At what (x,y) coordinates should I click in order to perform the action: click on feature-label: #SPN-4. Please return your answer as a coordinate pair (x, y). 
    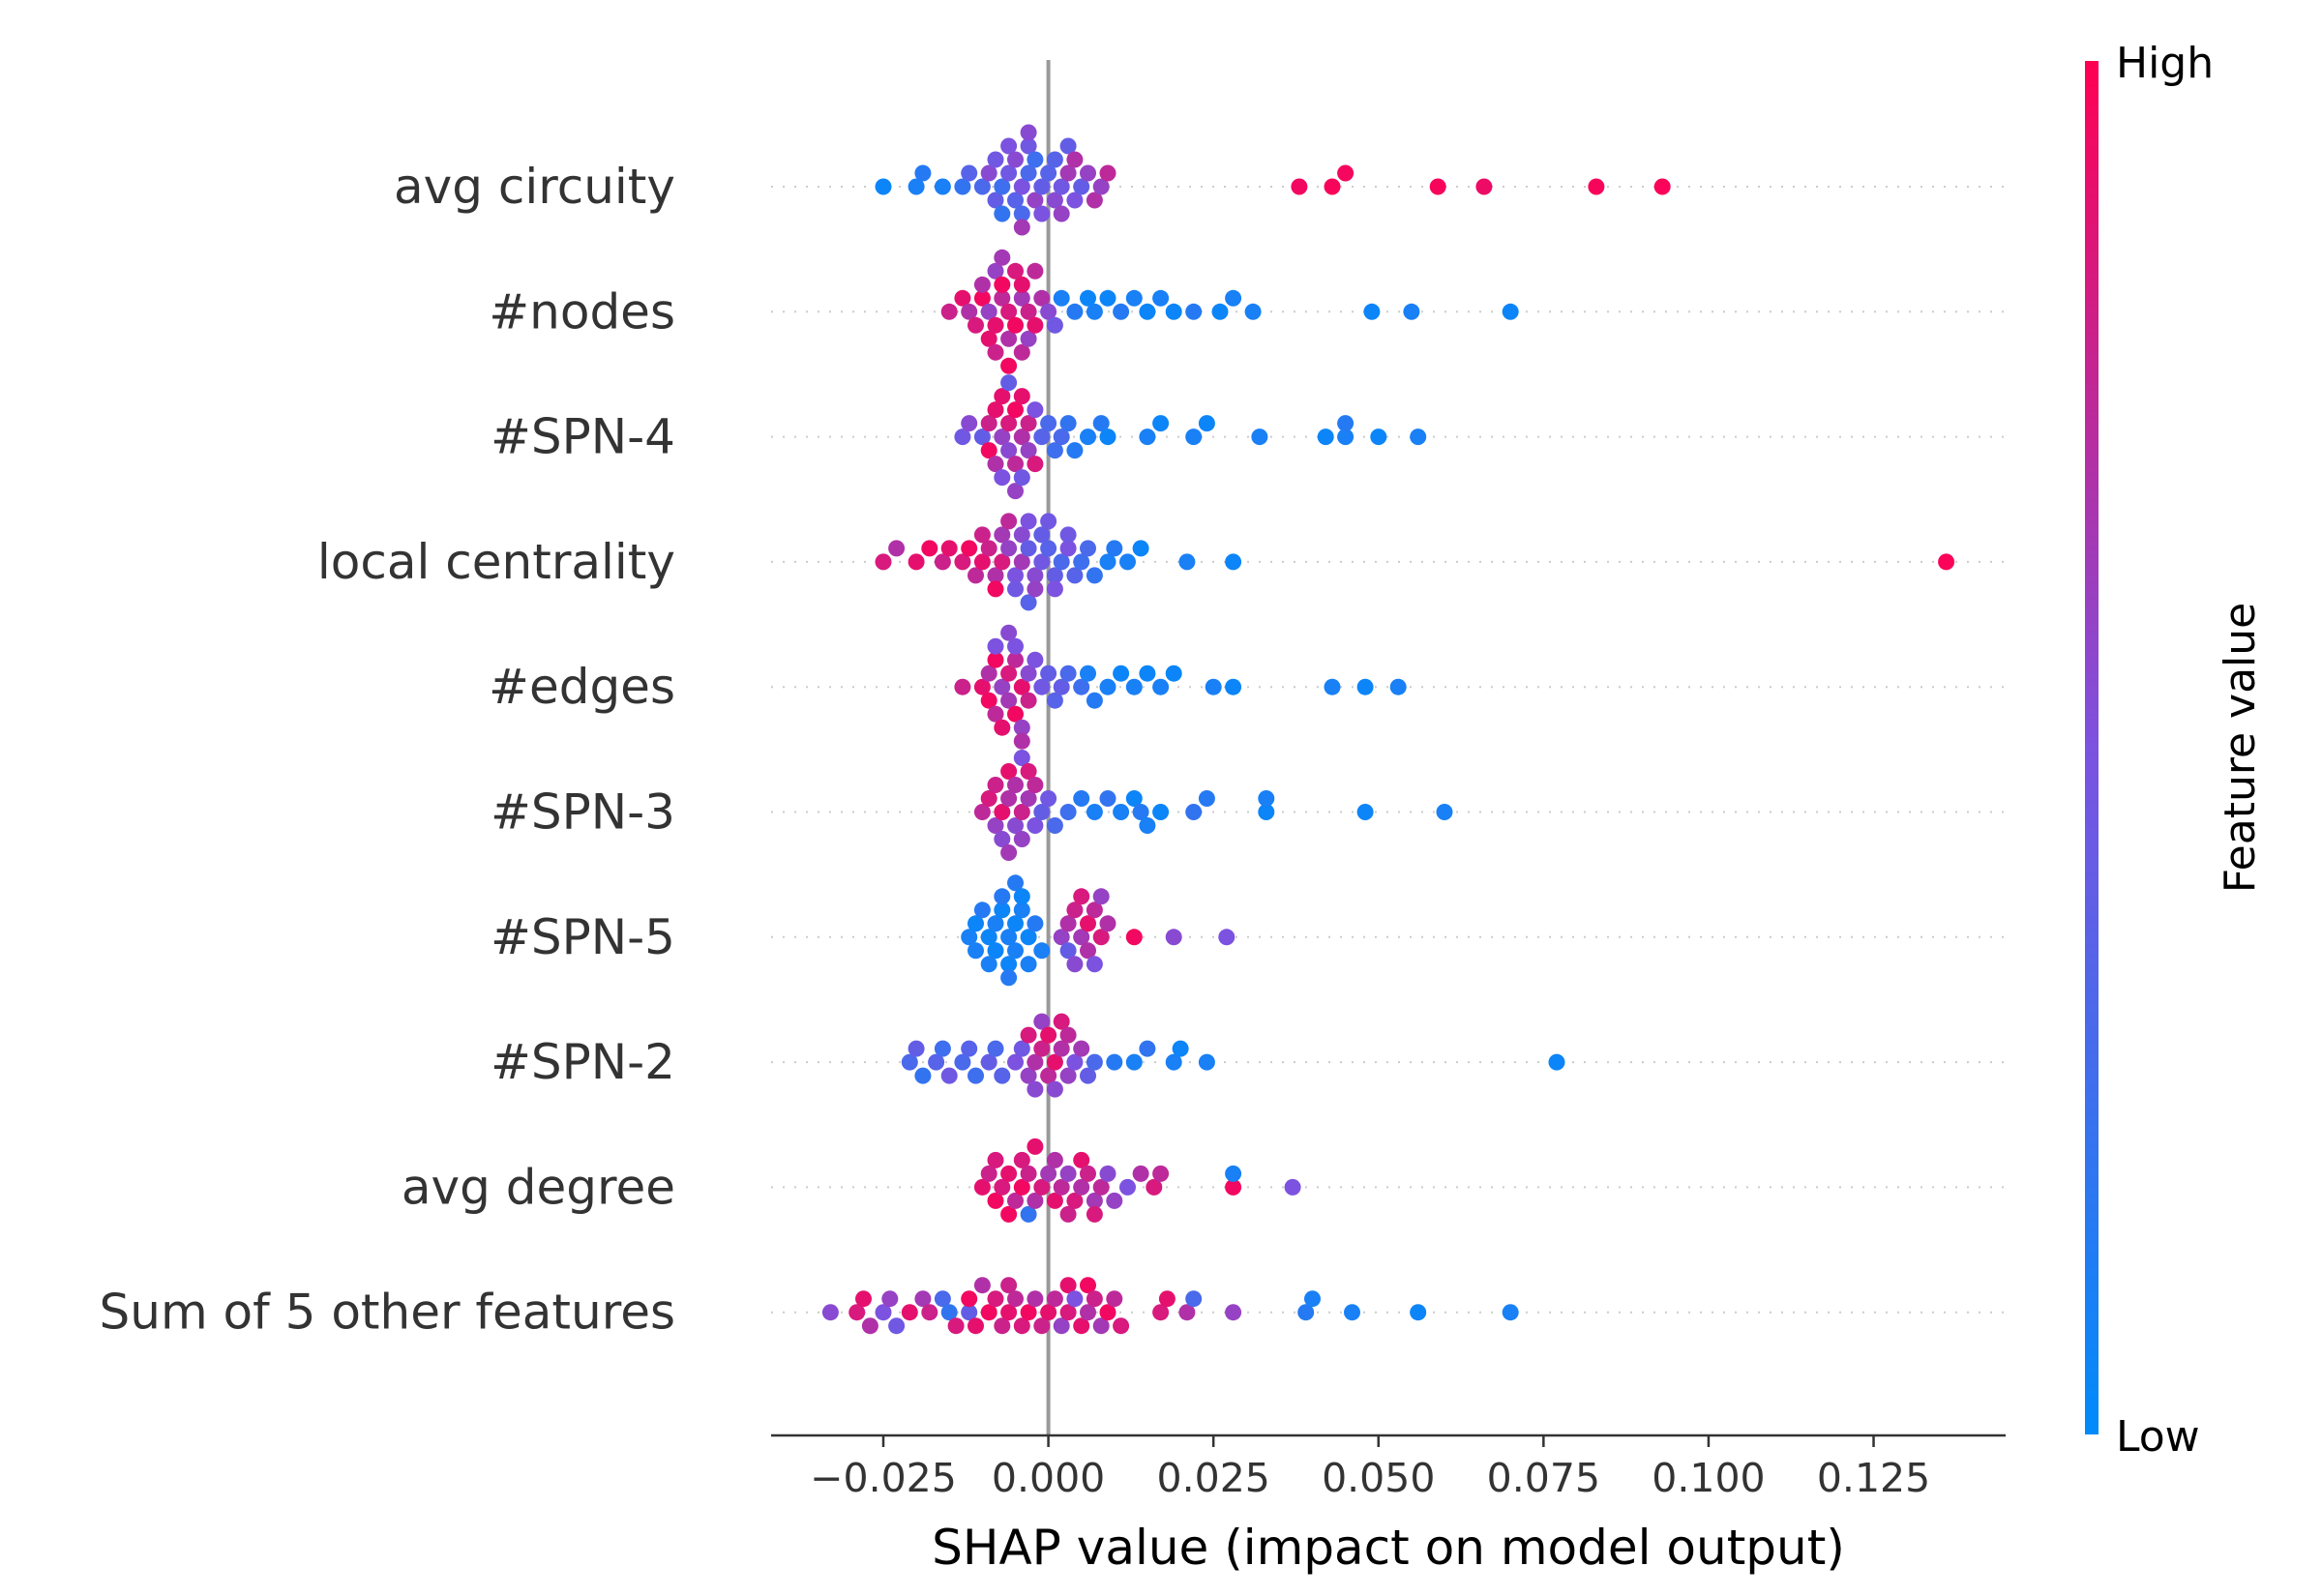
    Looking at the image, I should click on (583, 437).